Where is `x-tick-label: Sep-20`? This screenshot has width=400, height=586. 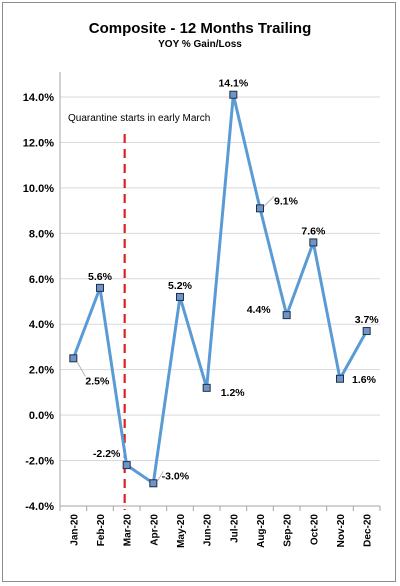
x-tick-label: Sep-20 is located at coordinates (288, 530).